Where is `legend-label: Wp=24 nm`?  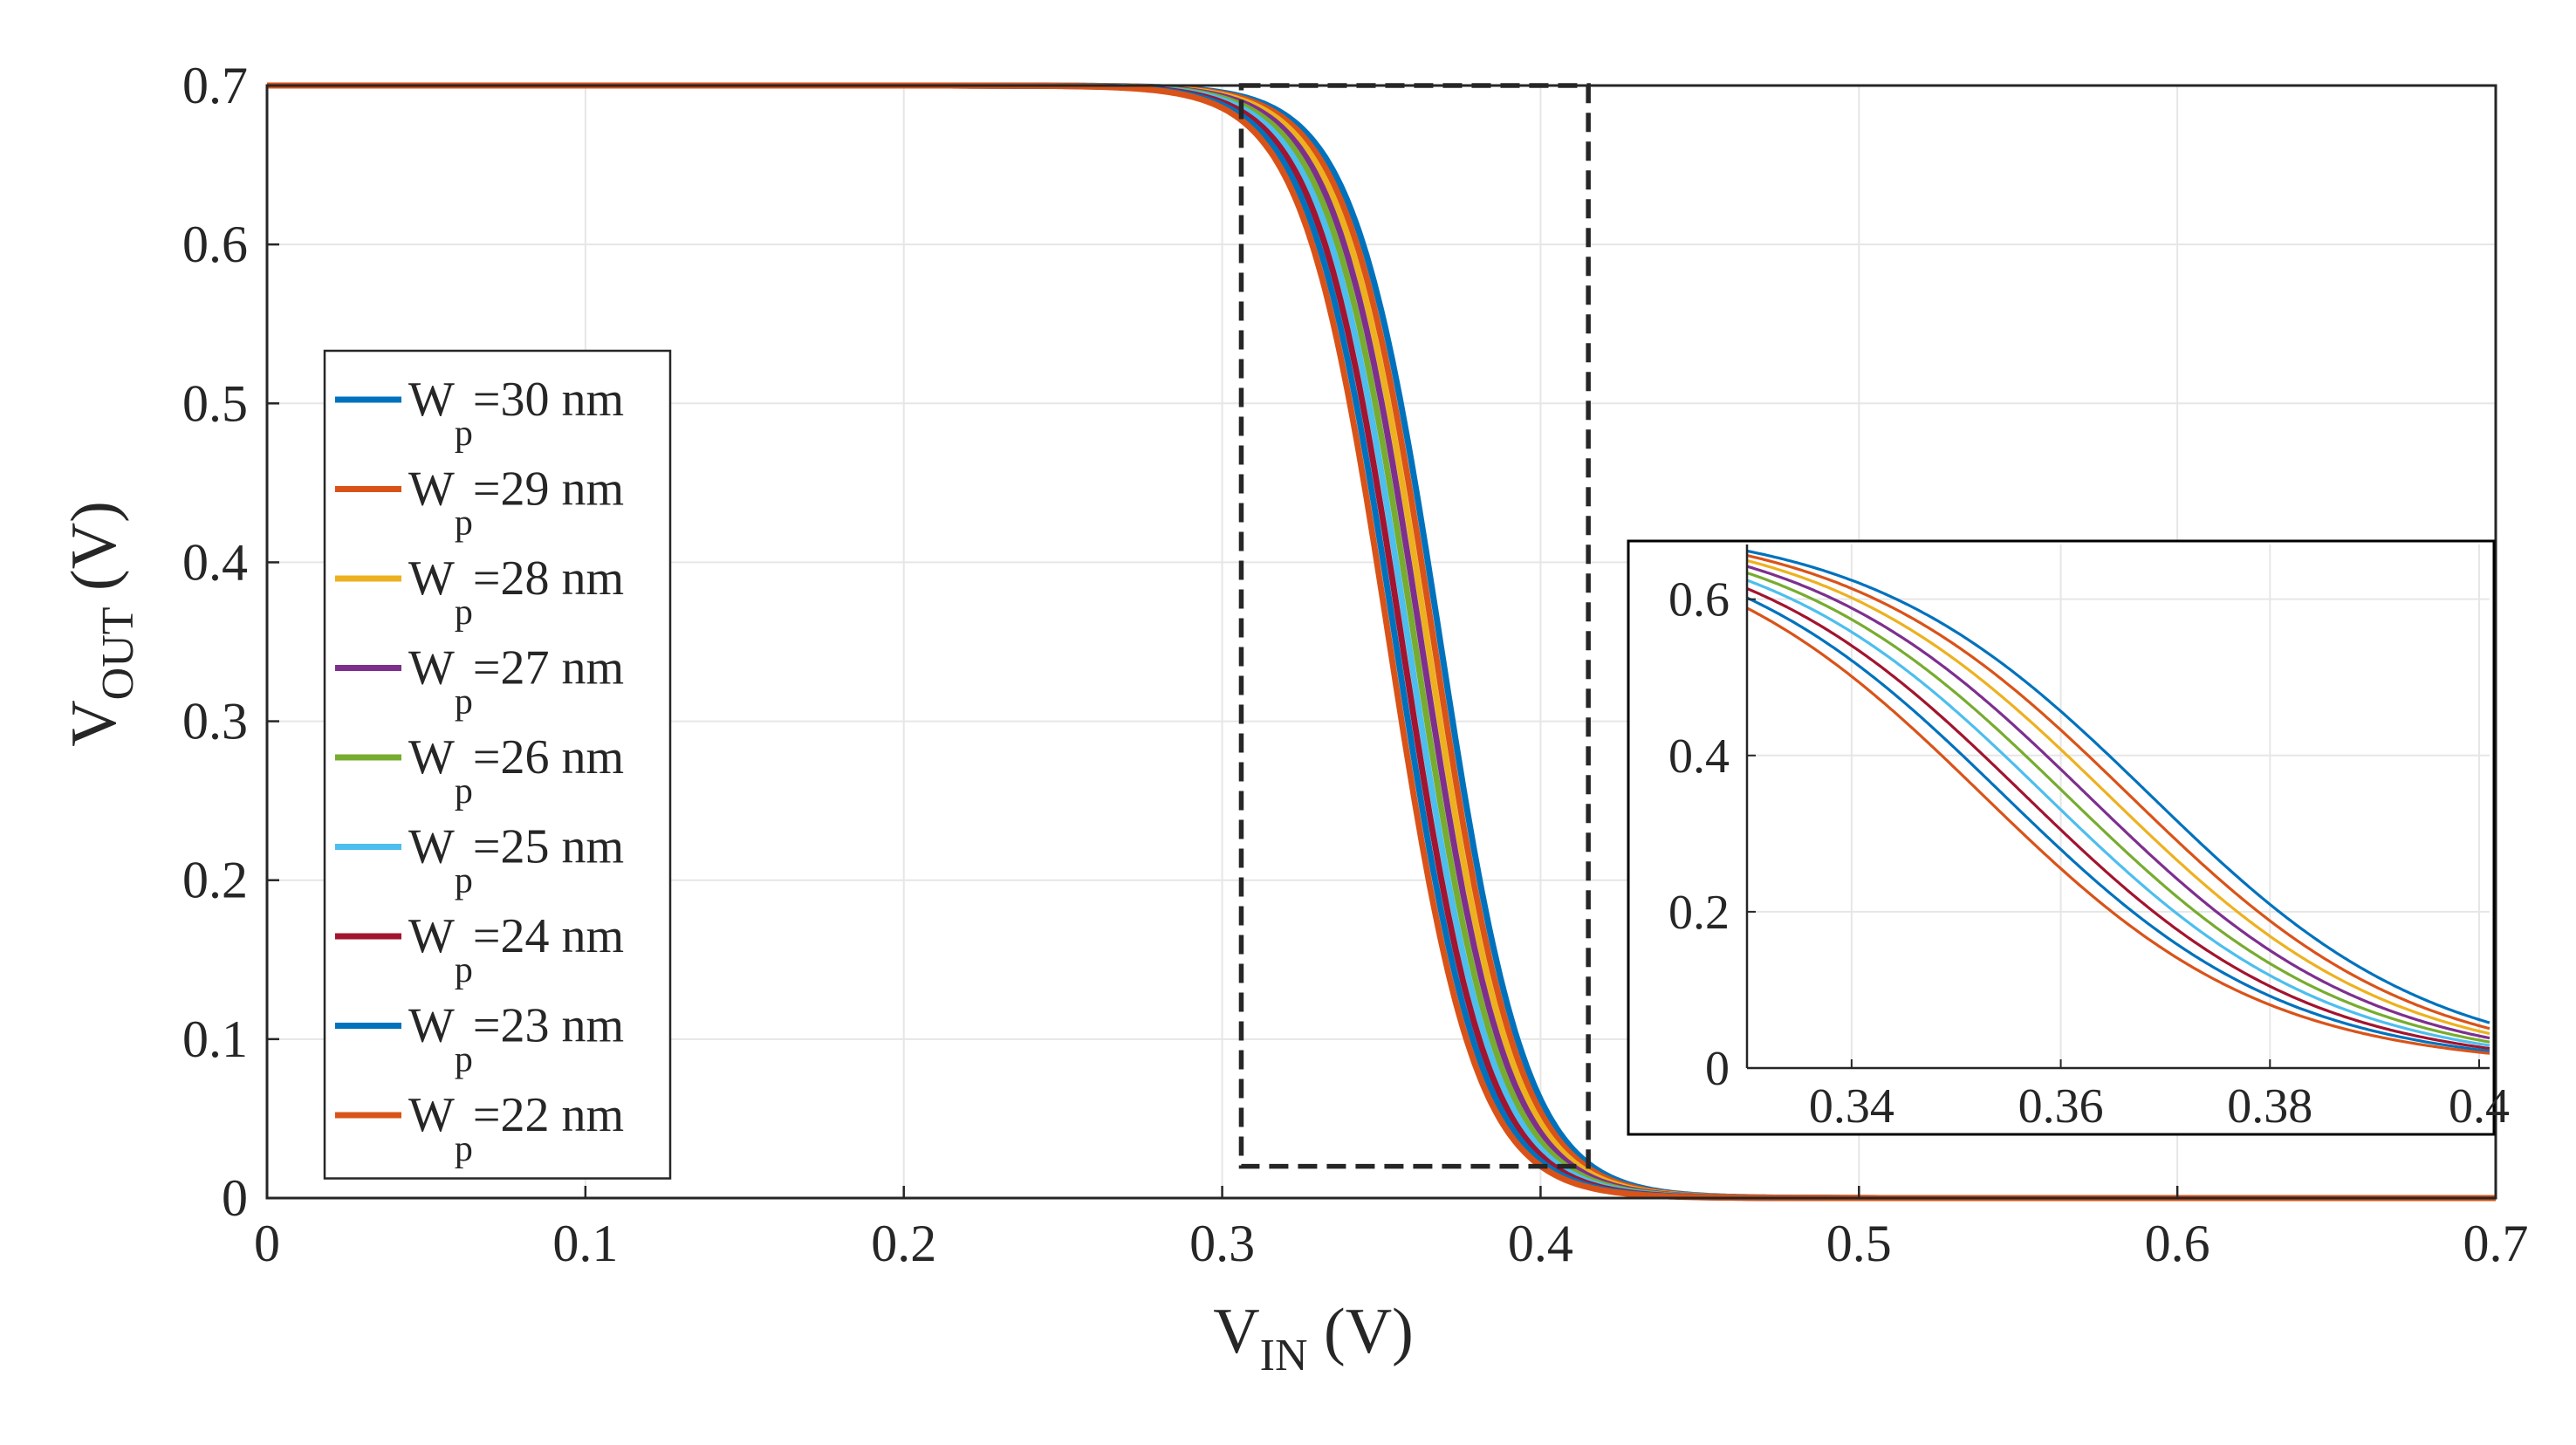 legend-label: Wp=24 nm is located at coordinates (516, 949).